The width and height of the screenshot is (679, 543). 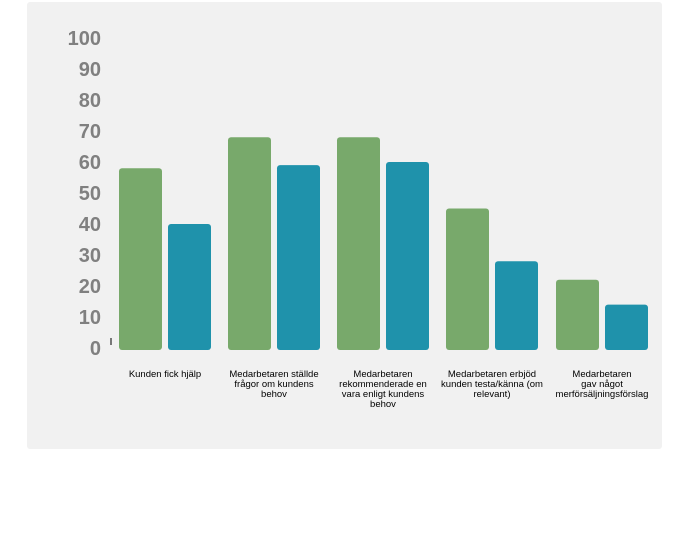 What do you see at coordinates (90, 132) in the screenshot?
I see `y-tick-label: 70` at bounding box center [90, 132].